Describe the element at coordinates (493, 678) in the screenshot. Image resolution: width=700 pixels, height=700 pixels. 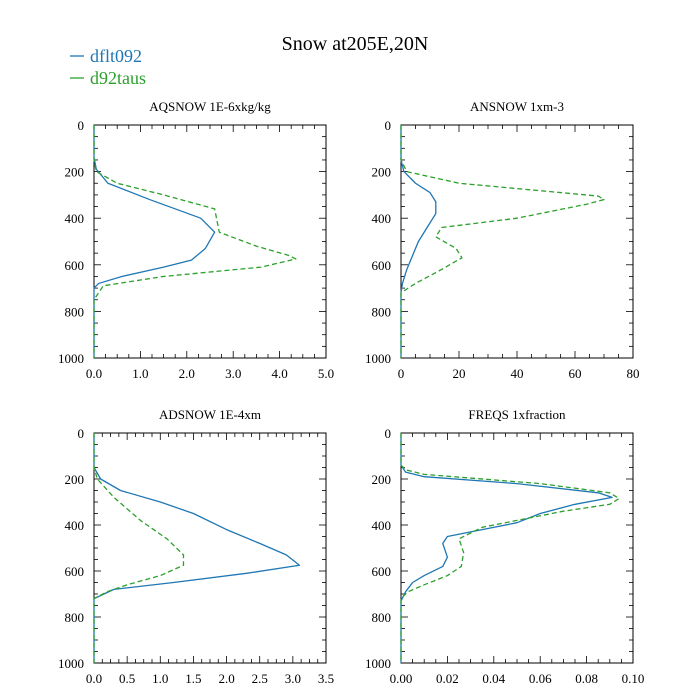
I see `x-tick-label: 0.04` at that location.